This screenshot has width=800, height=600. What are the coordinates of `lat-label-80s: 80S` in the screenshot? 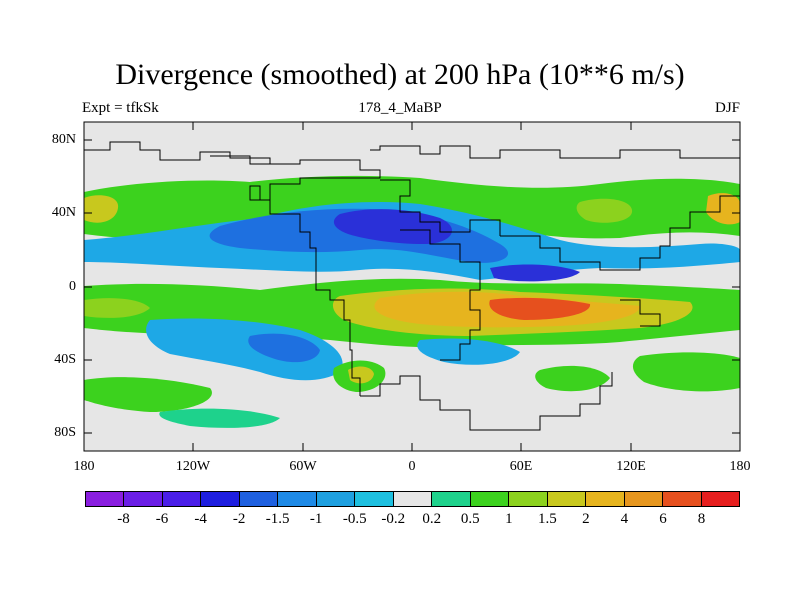 It's located at (65, 432).